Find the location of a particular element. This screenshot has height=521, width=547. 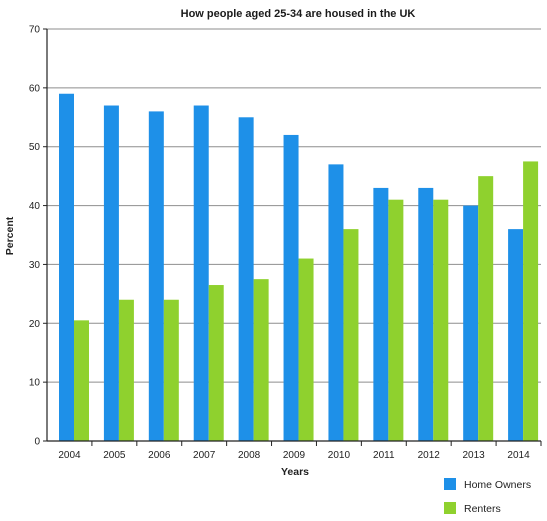

legend-label: Home Owners is located at coordinates (497, 485).